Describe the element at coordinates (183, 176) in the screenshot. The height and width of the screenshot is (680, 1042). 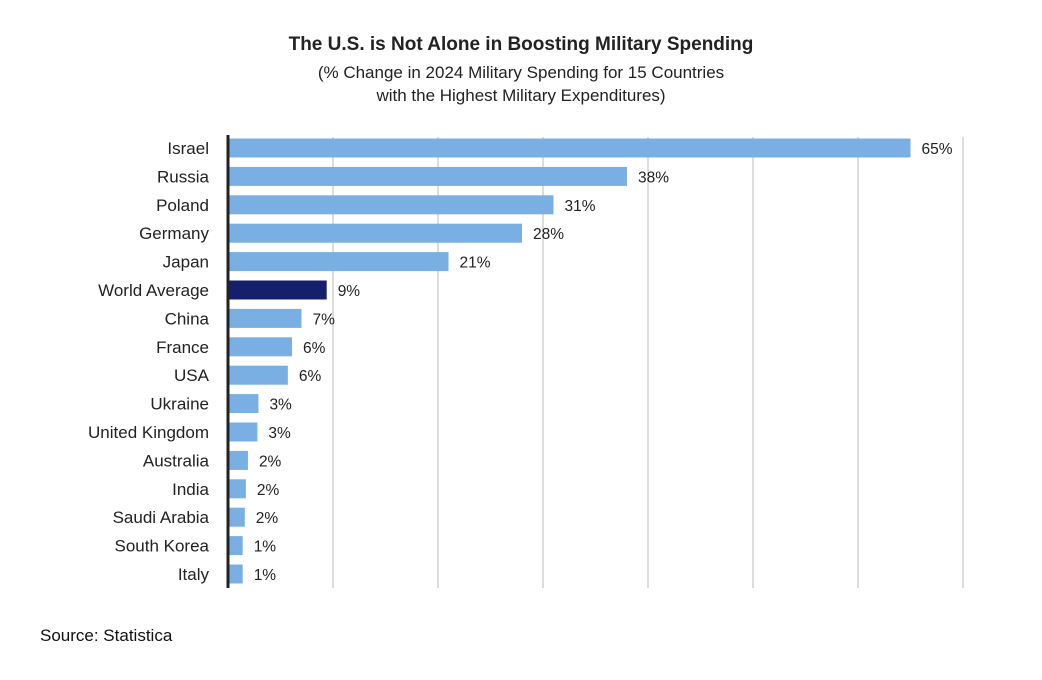
I see `category-label-russia: Russia` at that location.